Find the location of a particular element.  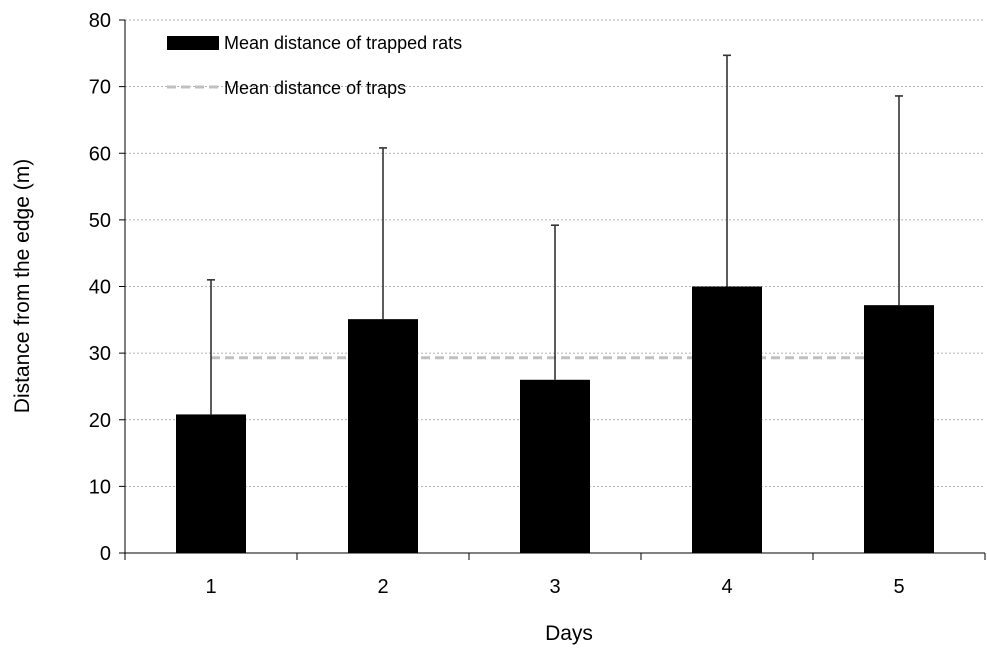

y-tick-label: 60 is located at coordinates (100, 154).